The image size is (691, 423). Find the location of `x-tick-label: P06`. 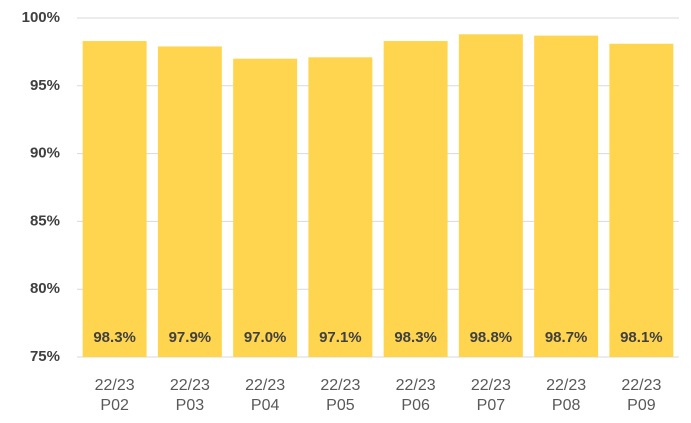

x-tick-label: P06 is located at coordinates (415, 405).